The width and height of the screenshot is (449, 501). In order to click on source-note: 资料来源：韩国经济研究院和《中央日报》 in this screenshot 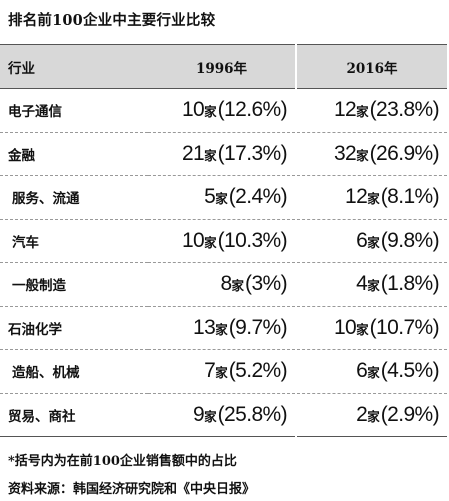, I will do `click(132, 489)`.